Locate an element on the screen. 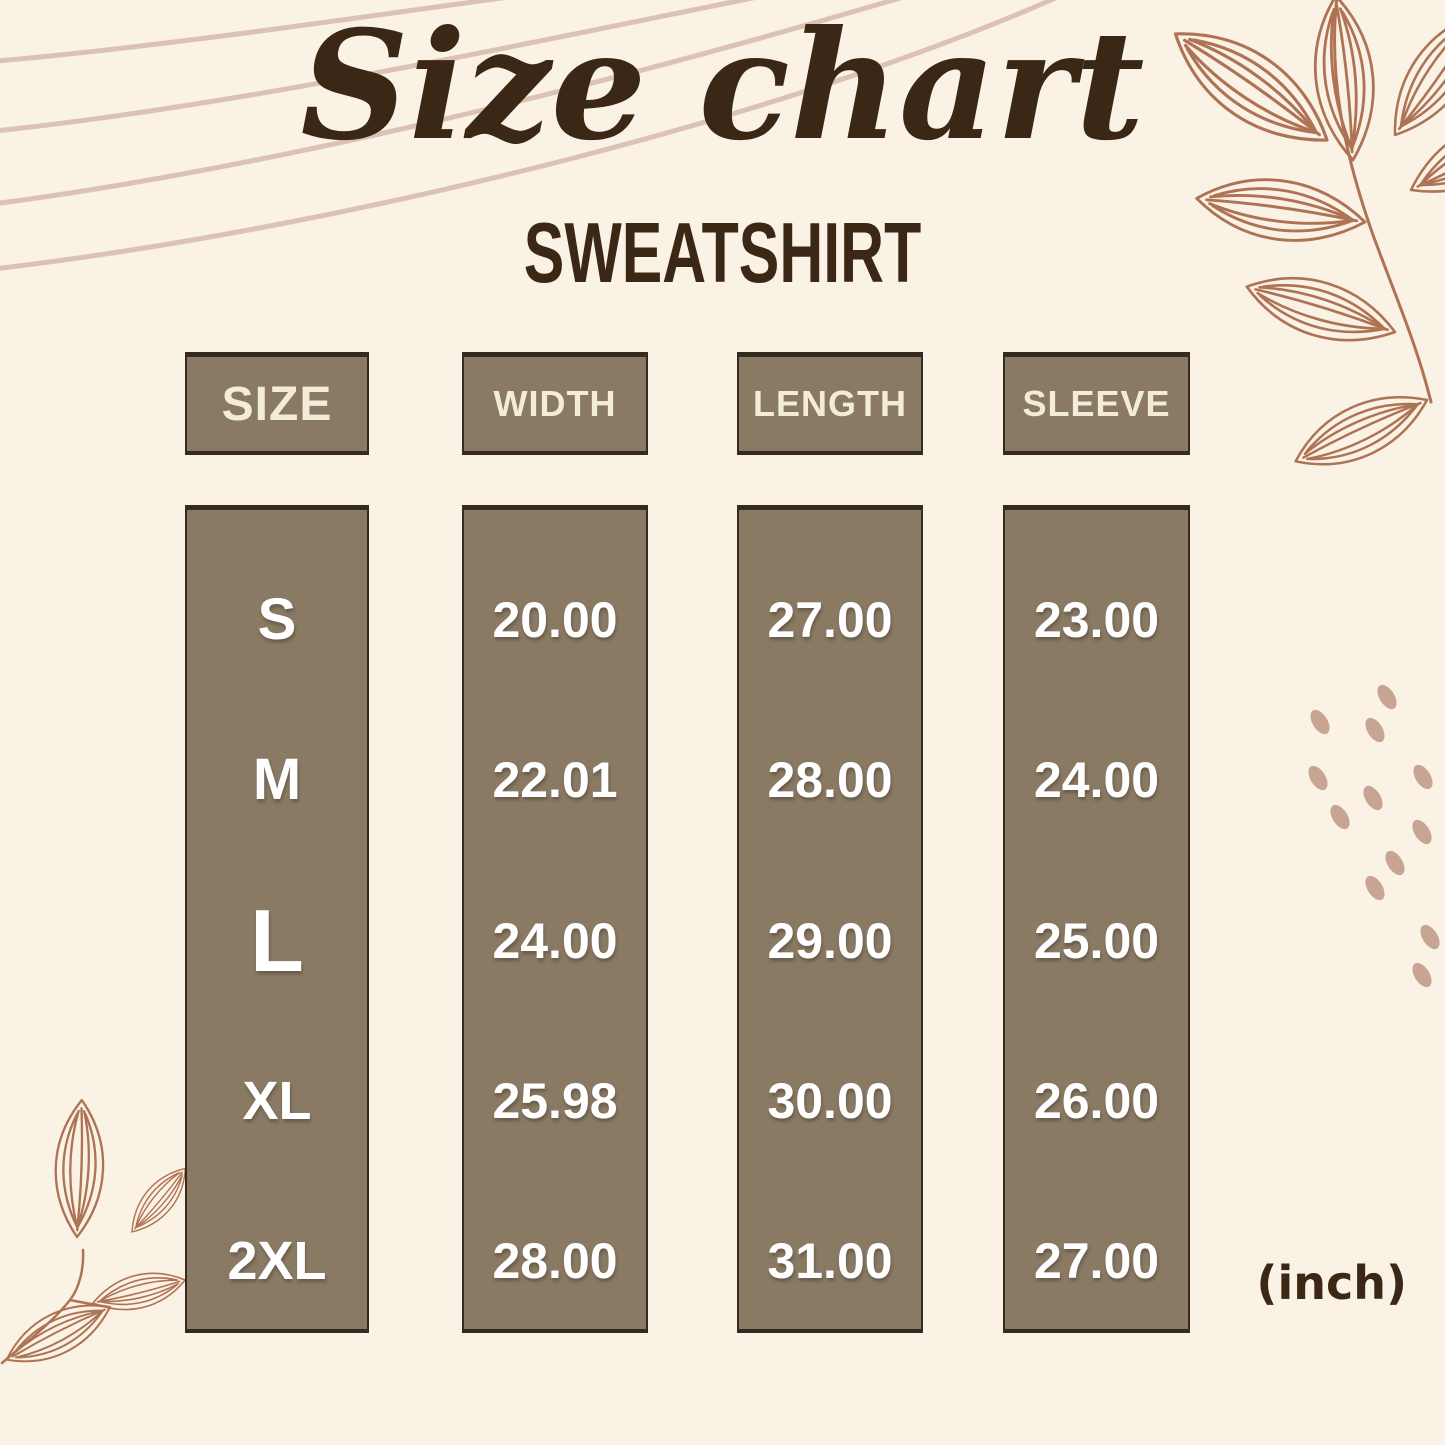  leaf-branch-bottom-left-icon is located at coordinates (99, 1238).